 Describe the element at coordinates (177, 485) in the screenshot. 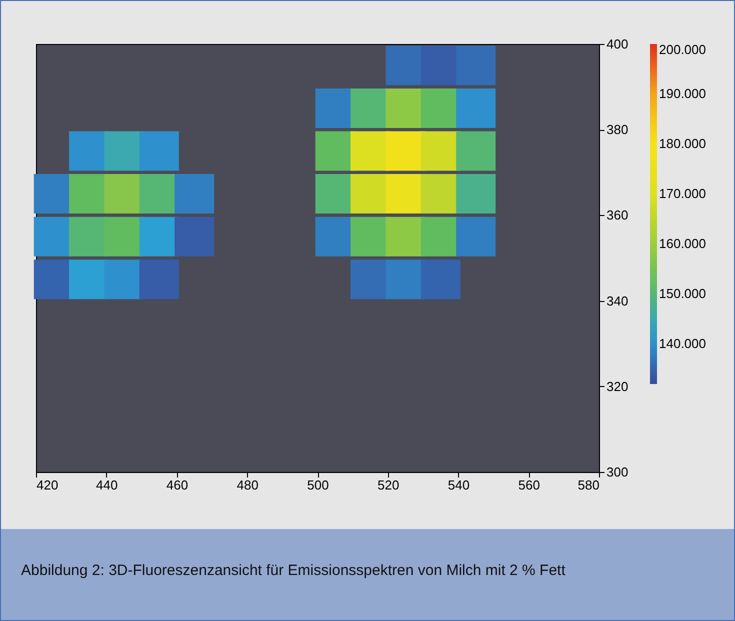

I see `x-tick-label: 460` at that location.